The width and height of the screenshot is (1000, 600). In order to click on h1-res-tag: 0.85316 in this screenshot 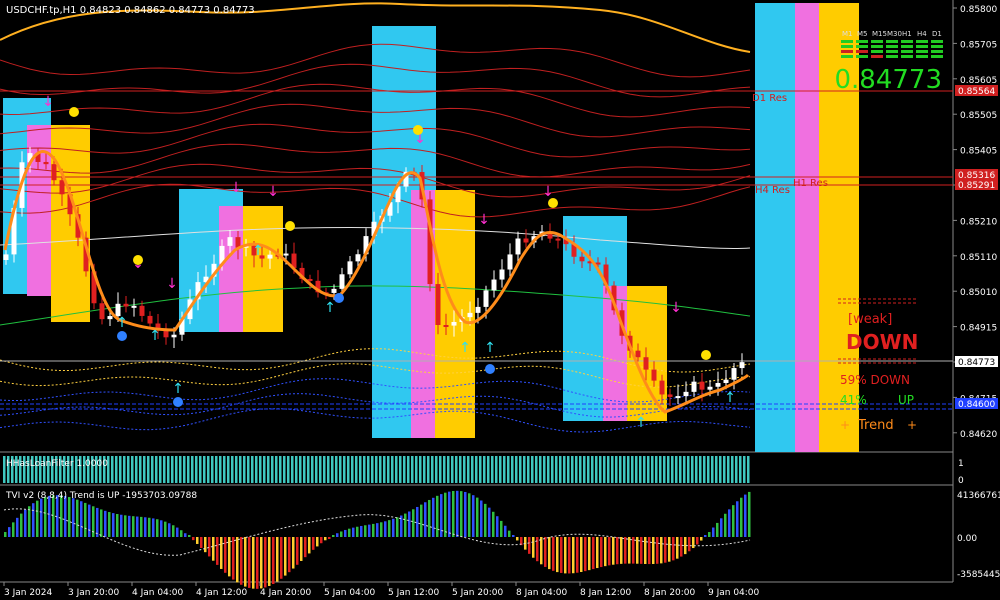, I will do `click(976, 176)`.